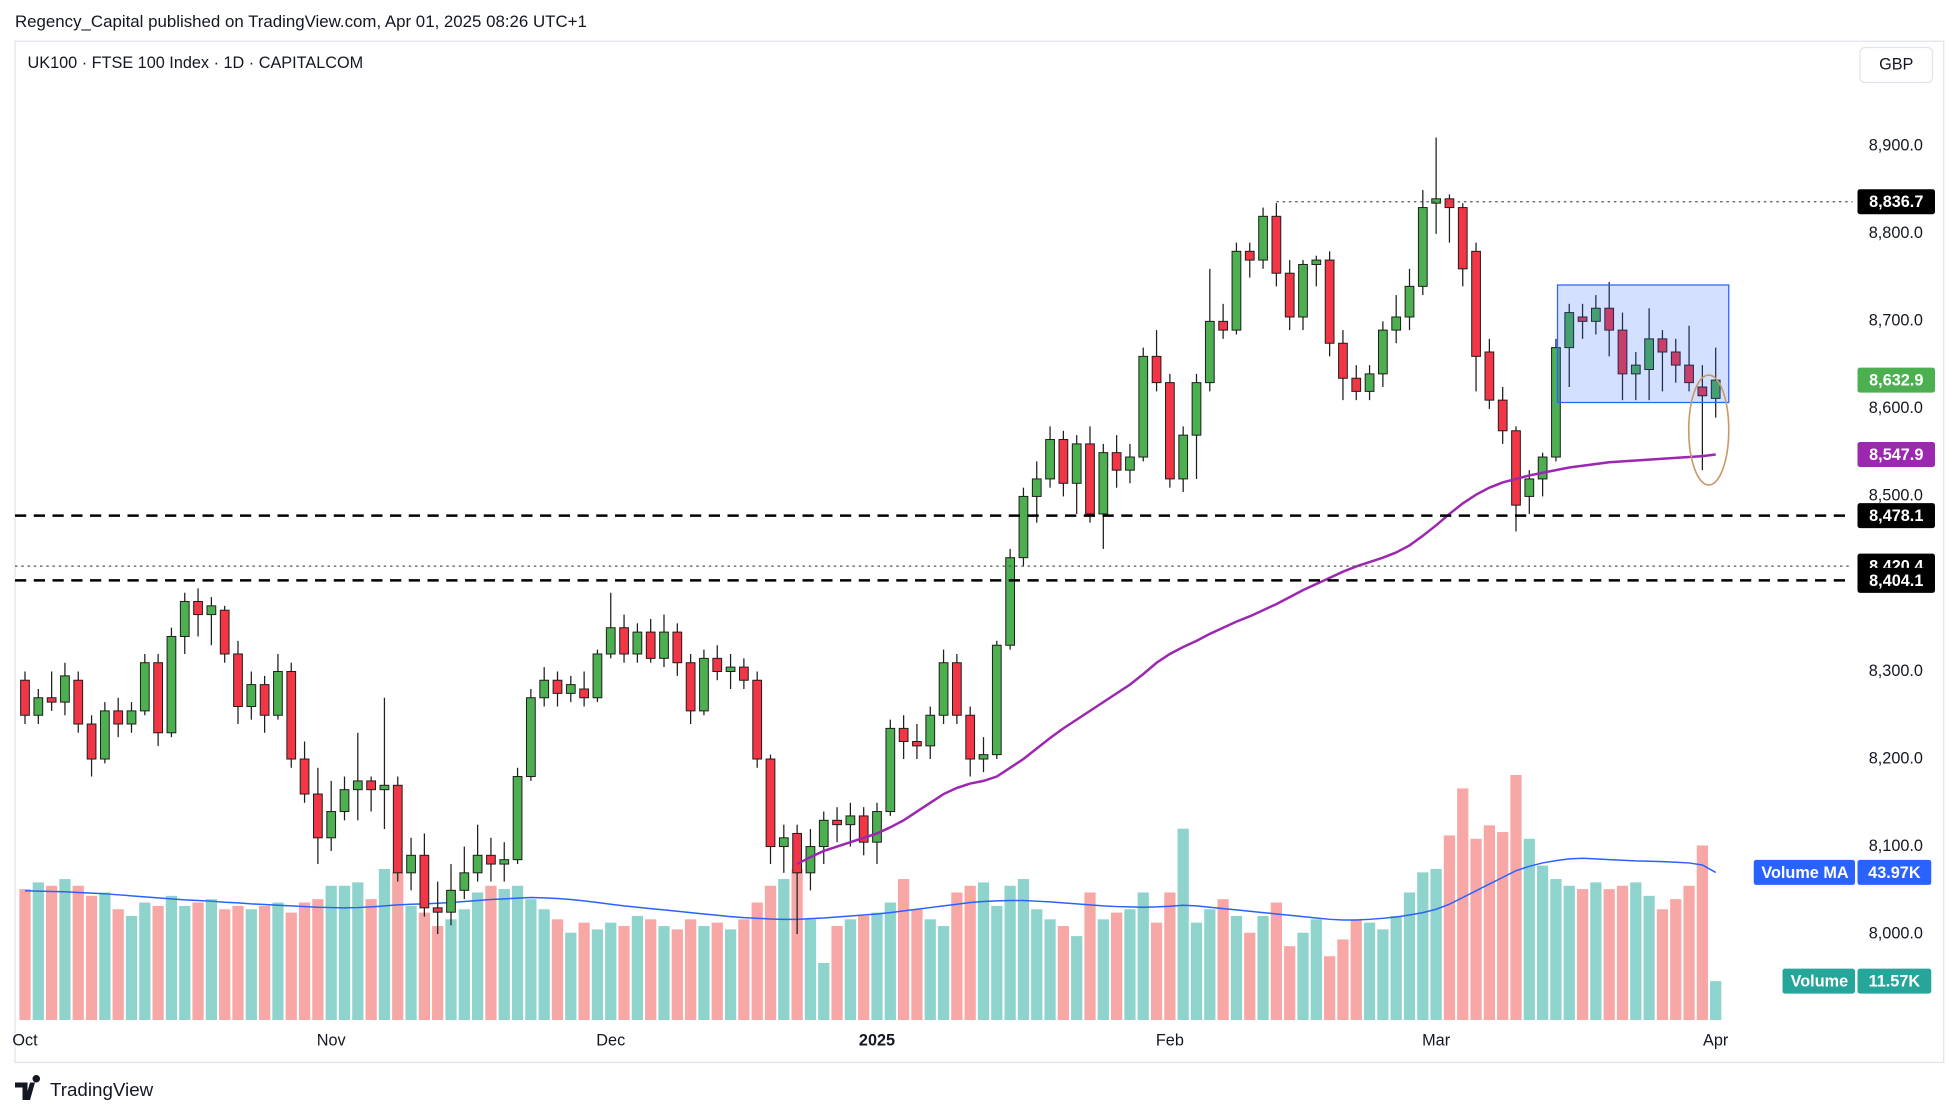 This screenshot has height=1110, width=1950. I want to click on price-tag-text: 8,404.1, so click(1896, 581).